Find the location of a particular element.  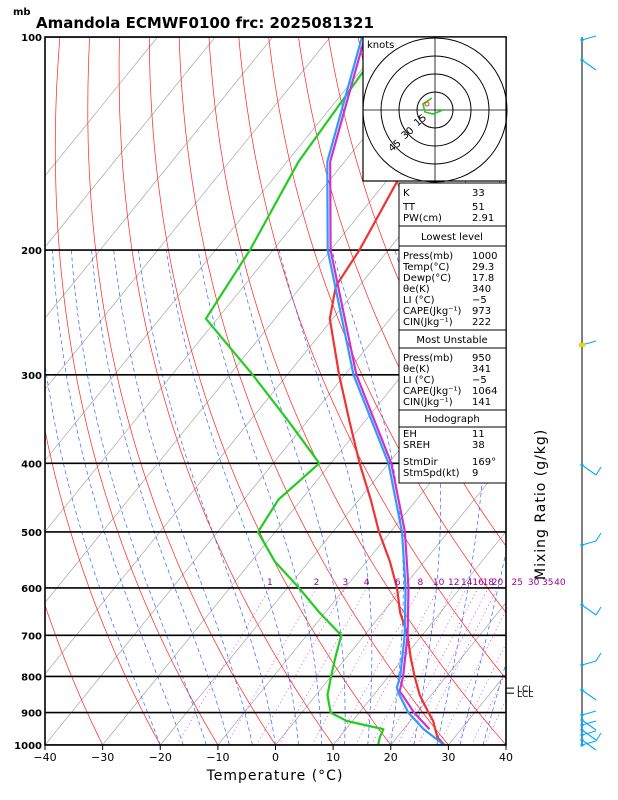

index-value: 38 is located at coordinates (478, 445).